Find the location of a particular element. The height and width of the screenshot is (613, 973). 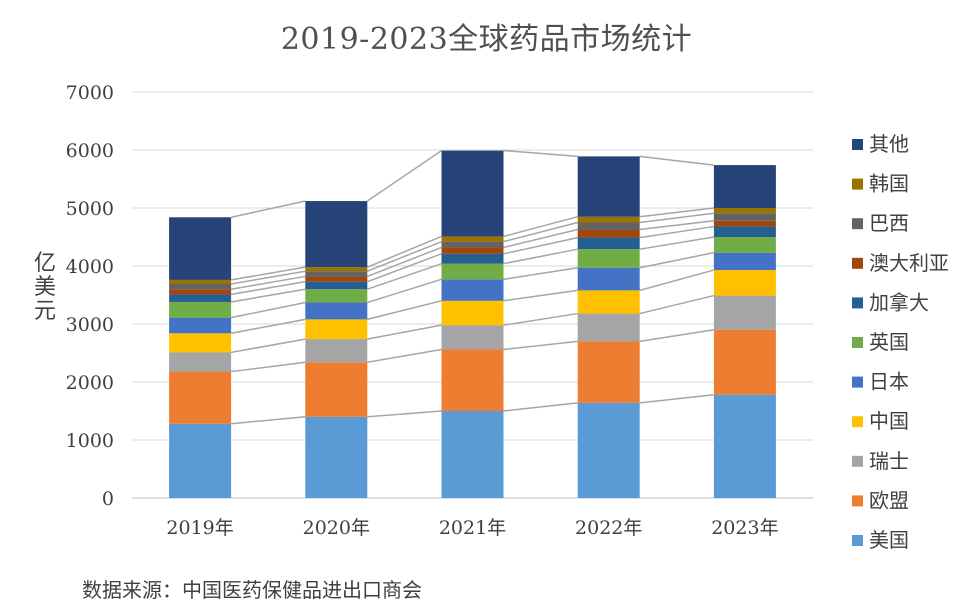

legend-label: 欧盟 is located at coordinates (889, 500).